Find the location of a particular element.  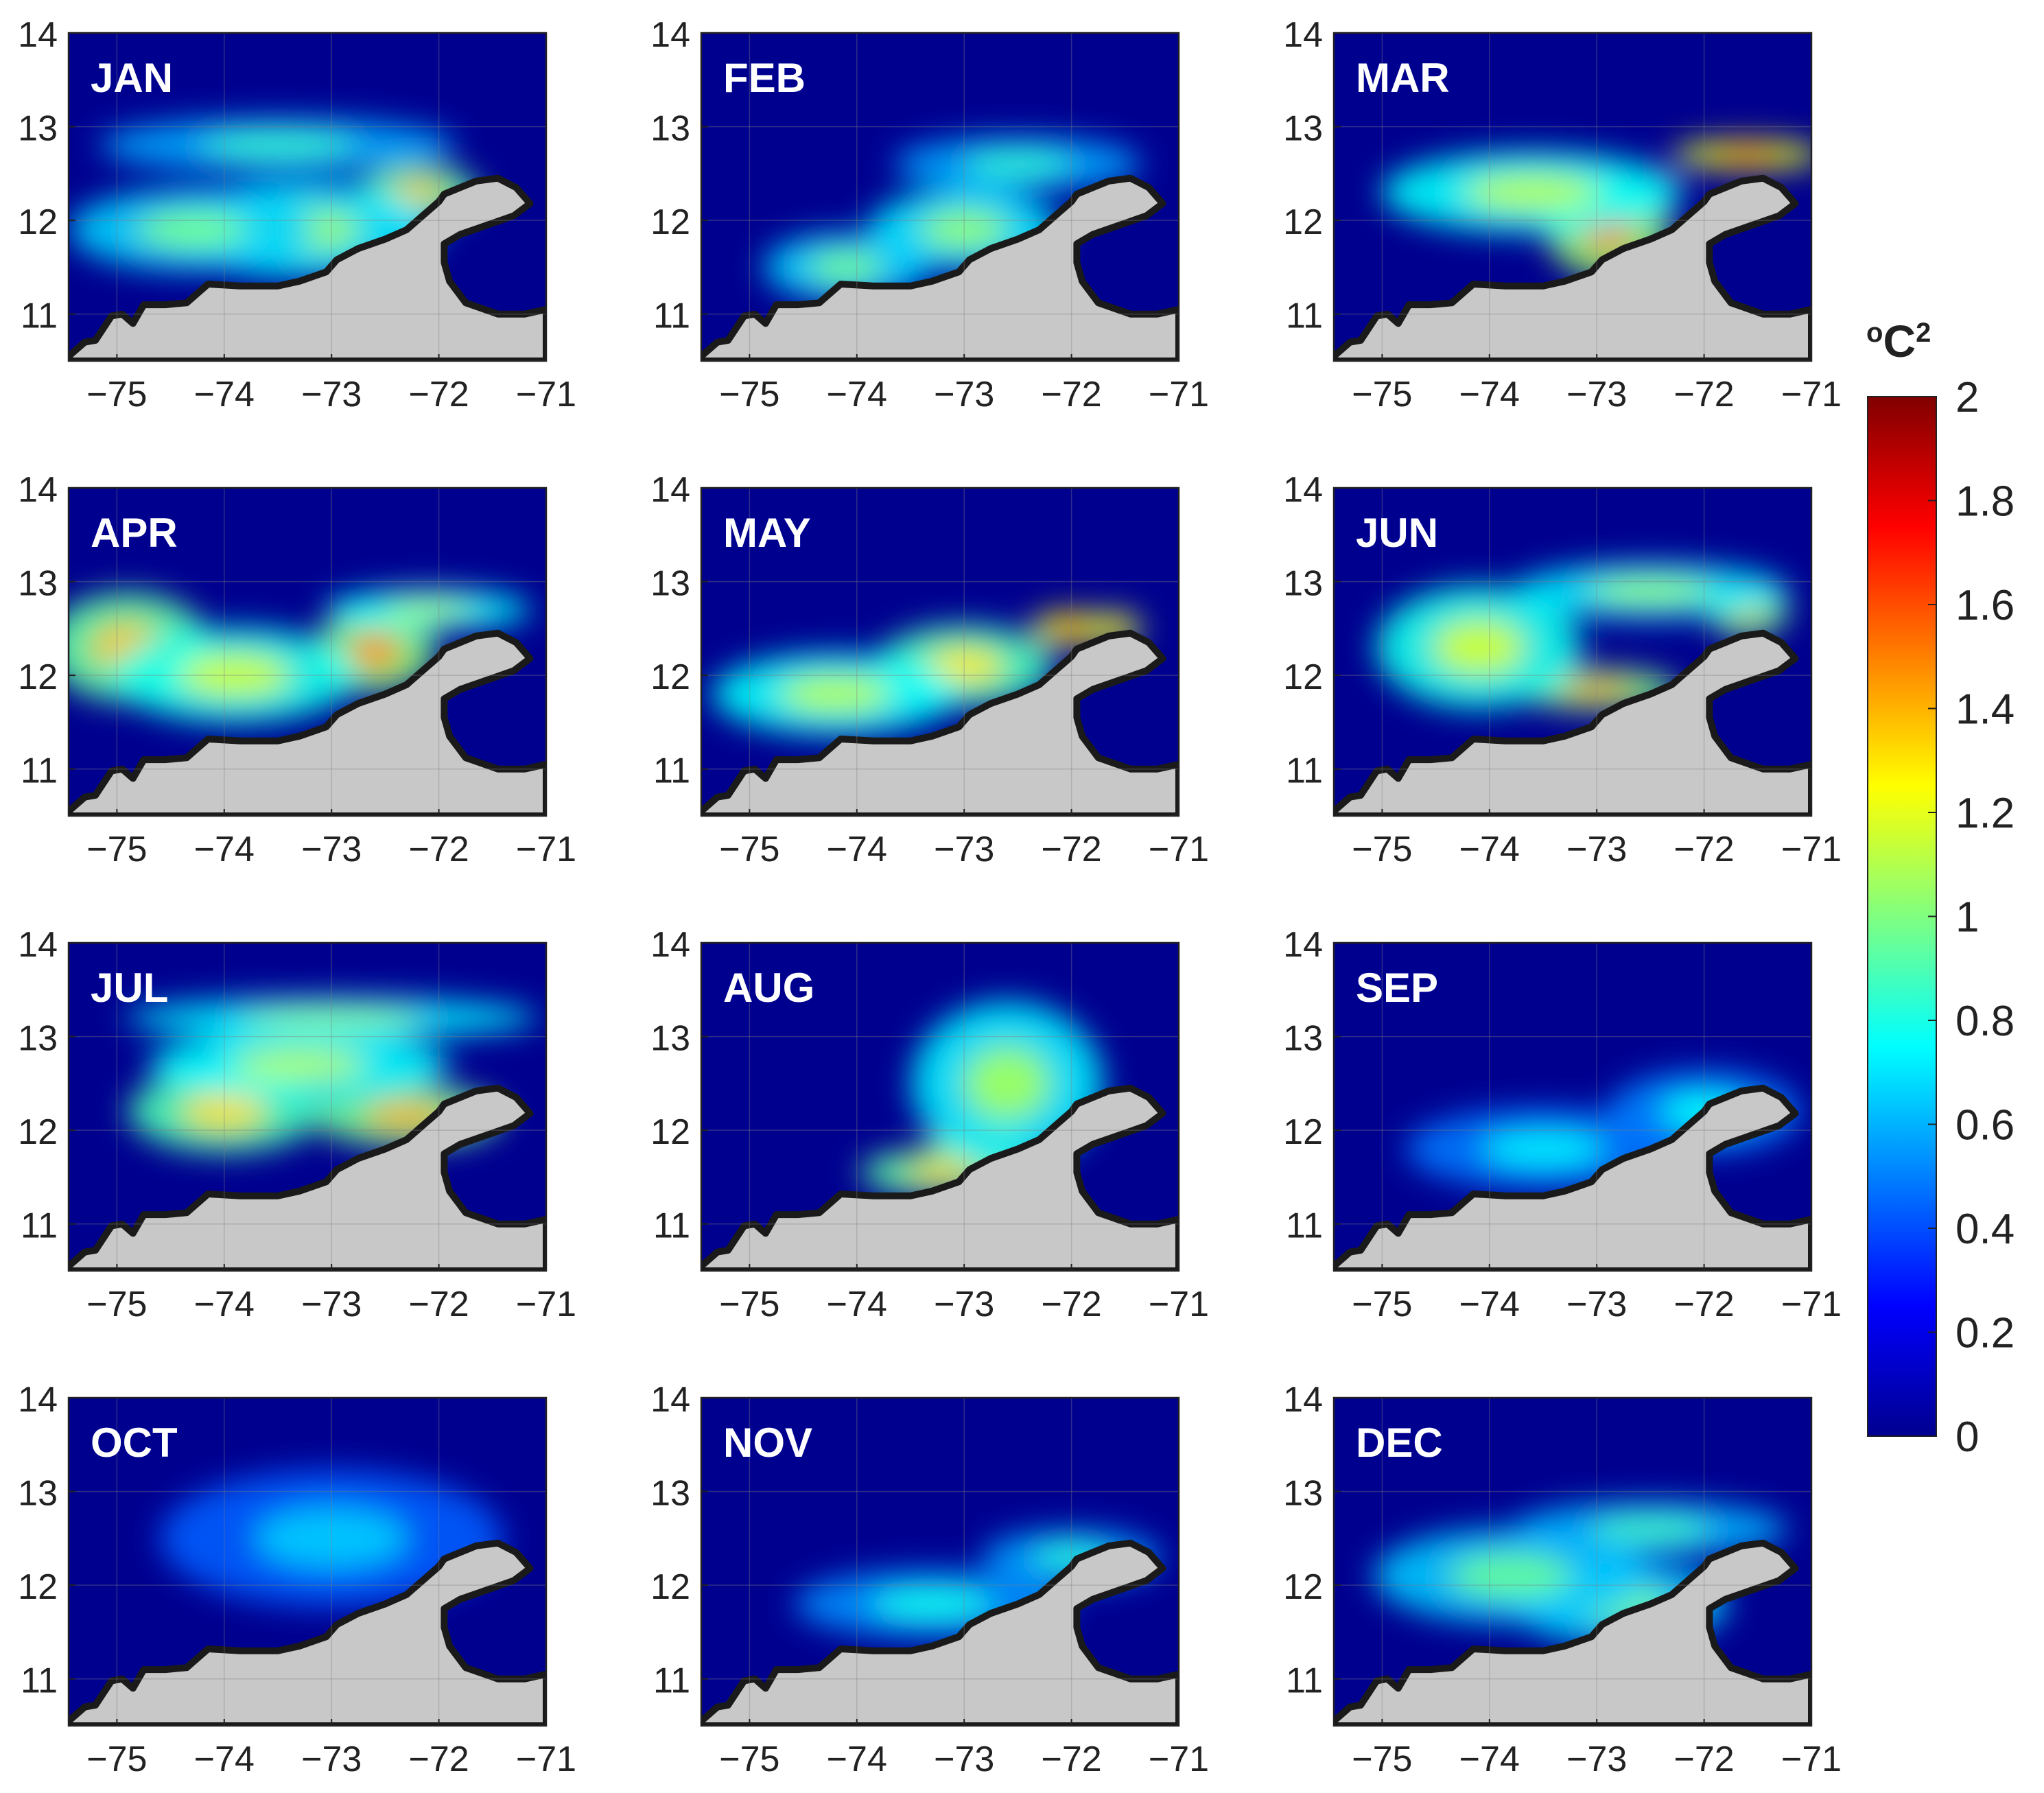

panel-label: SEP is located at coordinates (1397, 988).